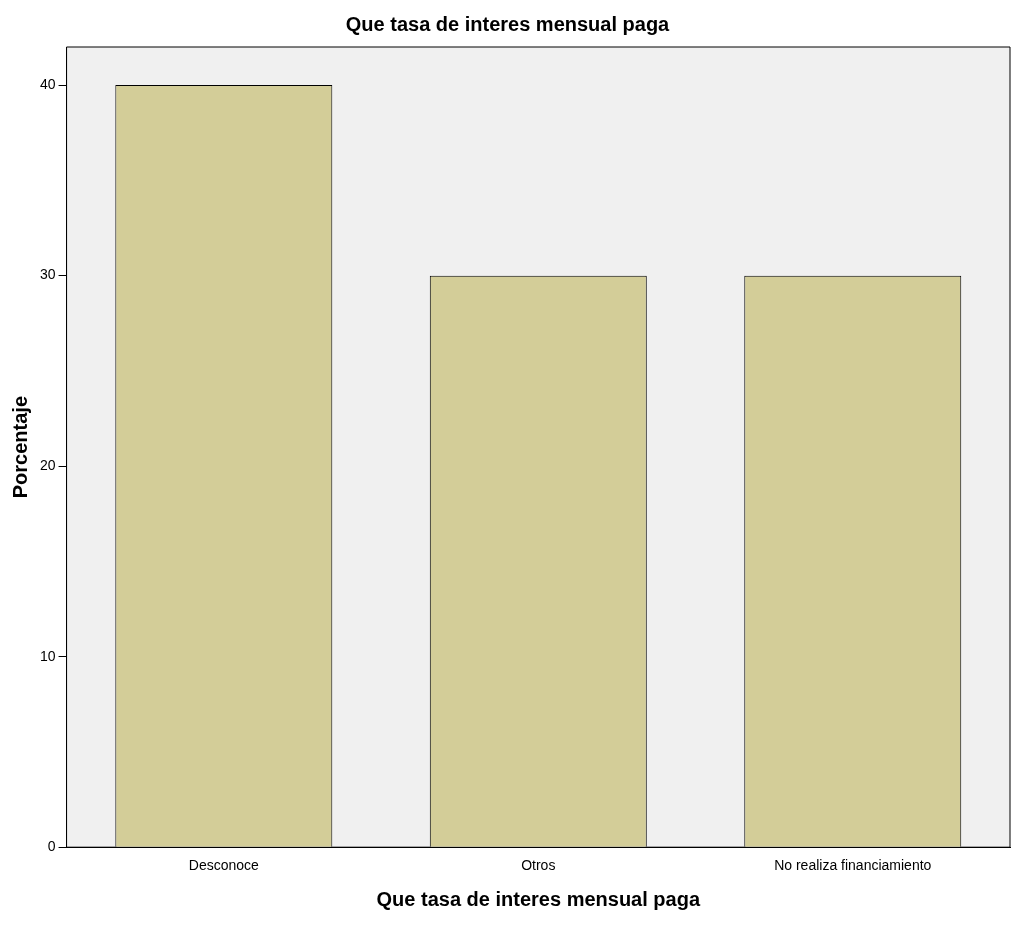  What do you see at coordinates (19, 447) in the screenshot?
I see `y-axis-title: Porcentaje` at bounding box center [19, 447].